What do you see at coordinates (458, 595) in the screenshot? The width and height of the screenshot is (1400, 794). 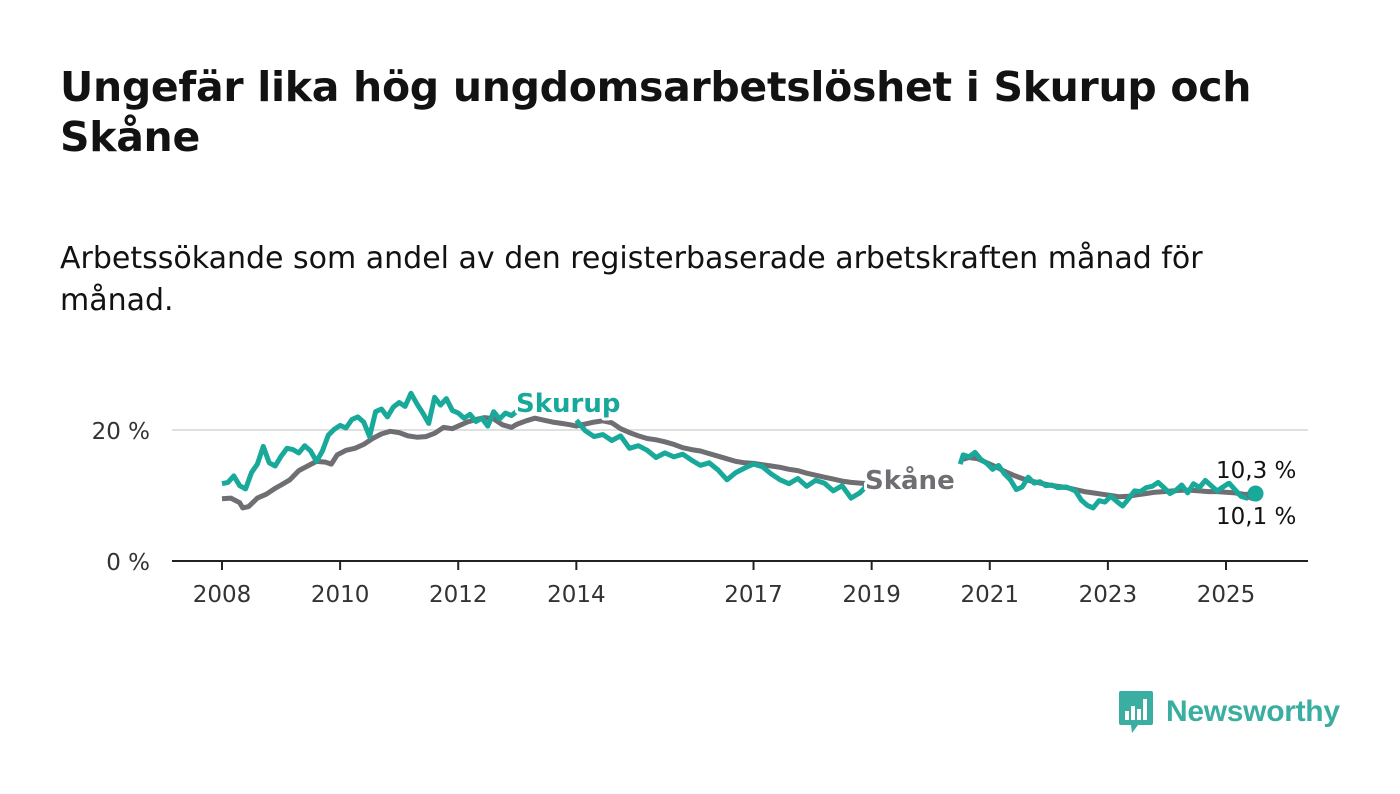 I see `x-tick-label: 2012` at bounding box center [458, 595].